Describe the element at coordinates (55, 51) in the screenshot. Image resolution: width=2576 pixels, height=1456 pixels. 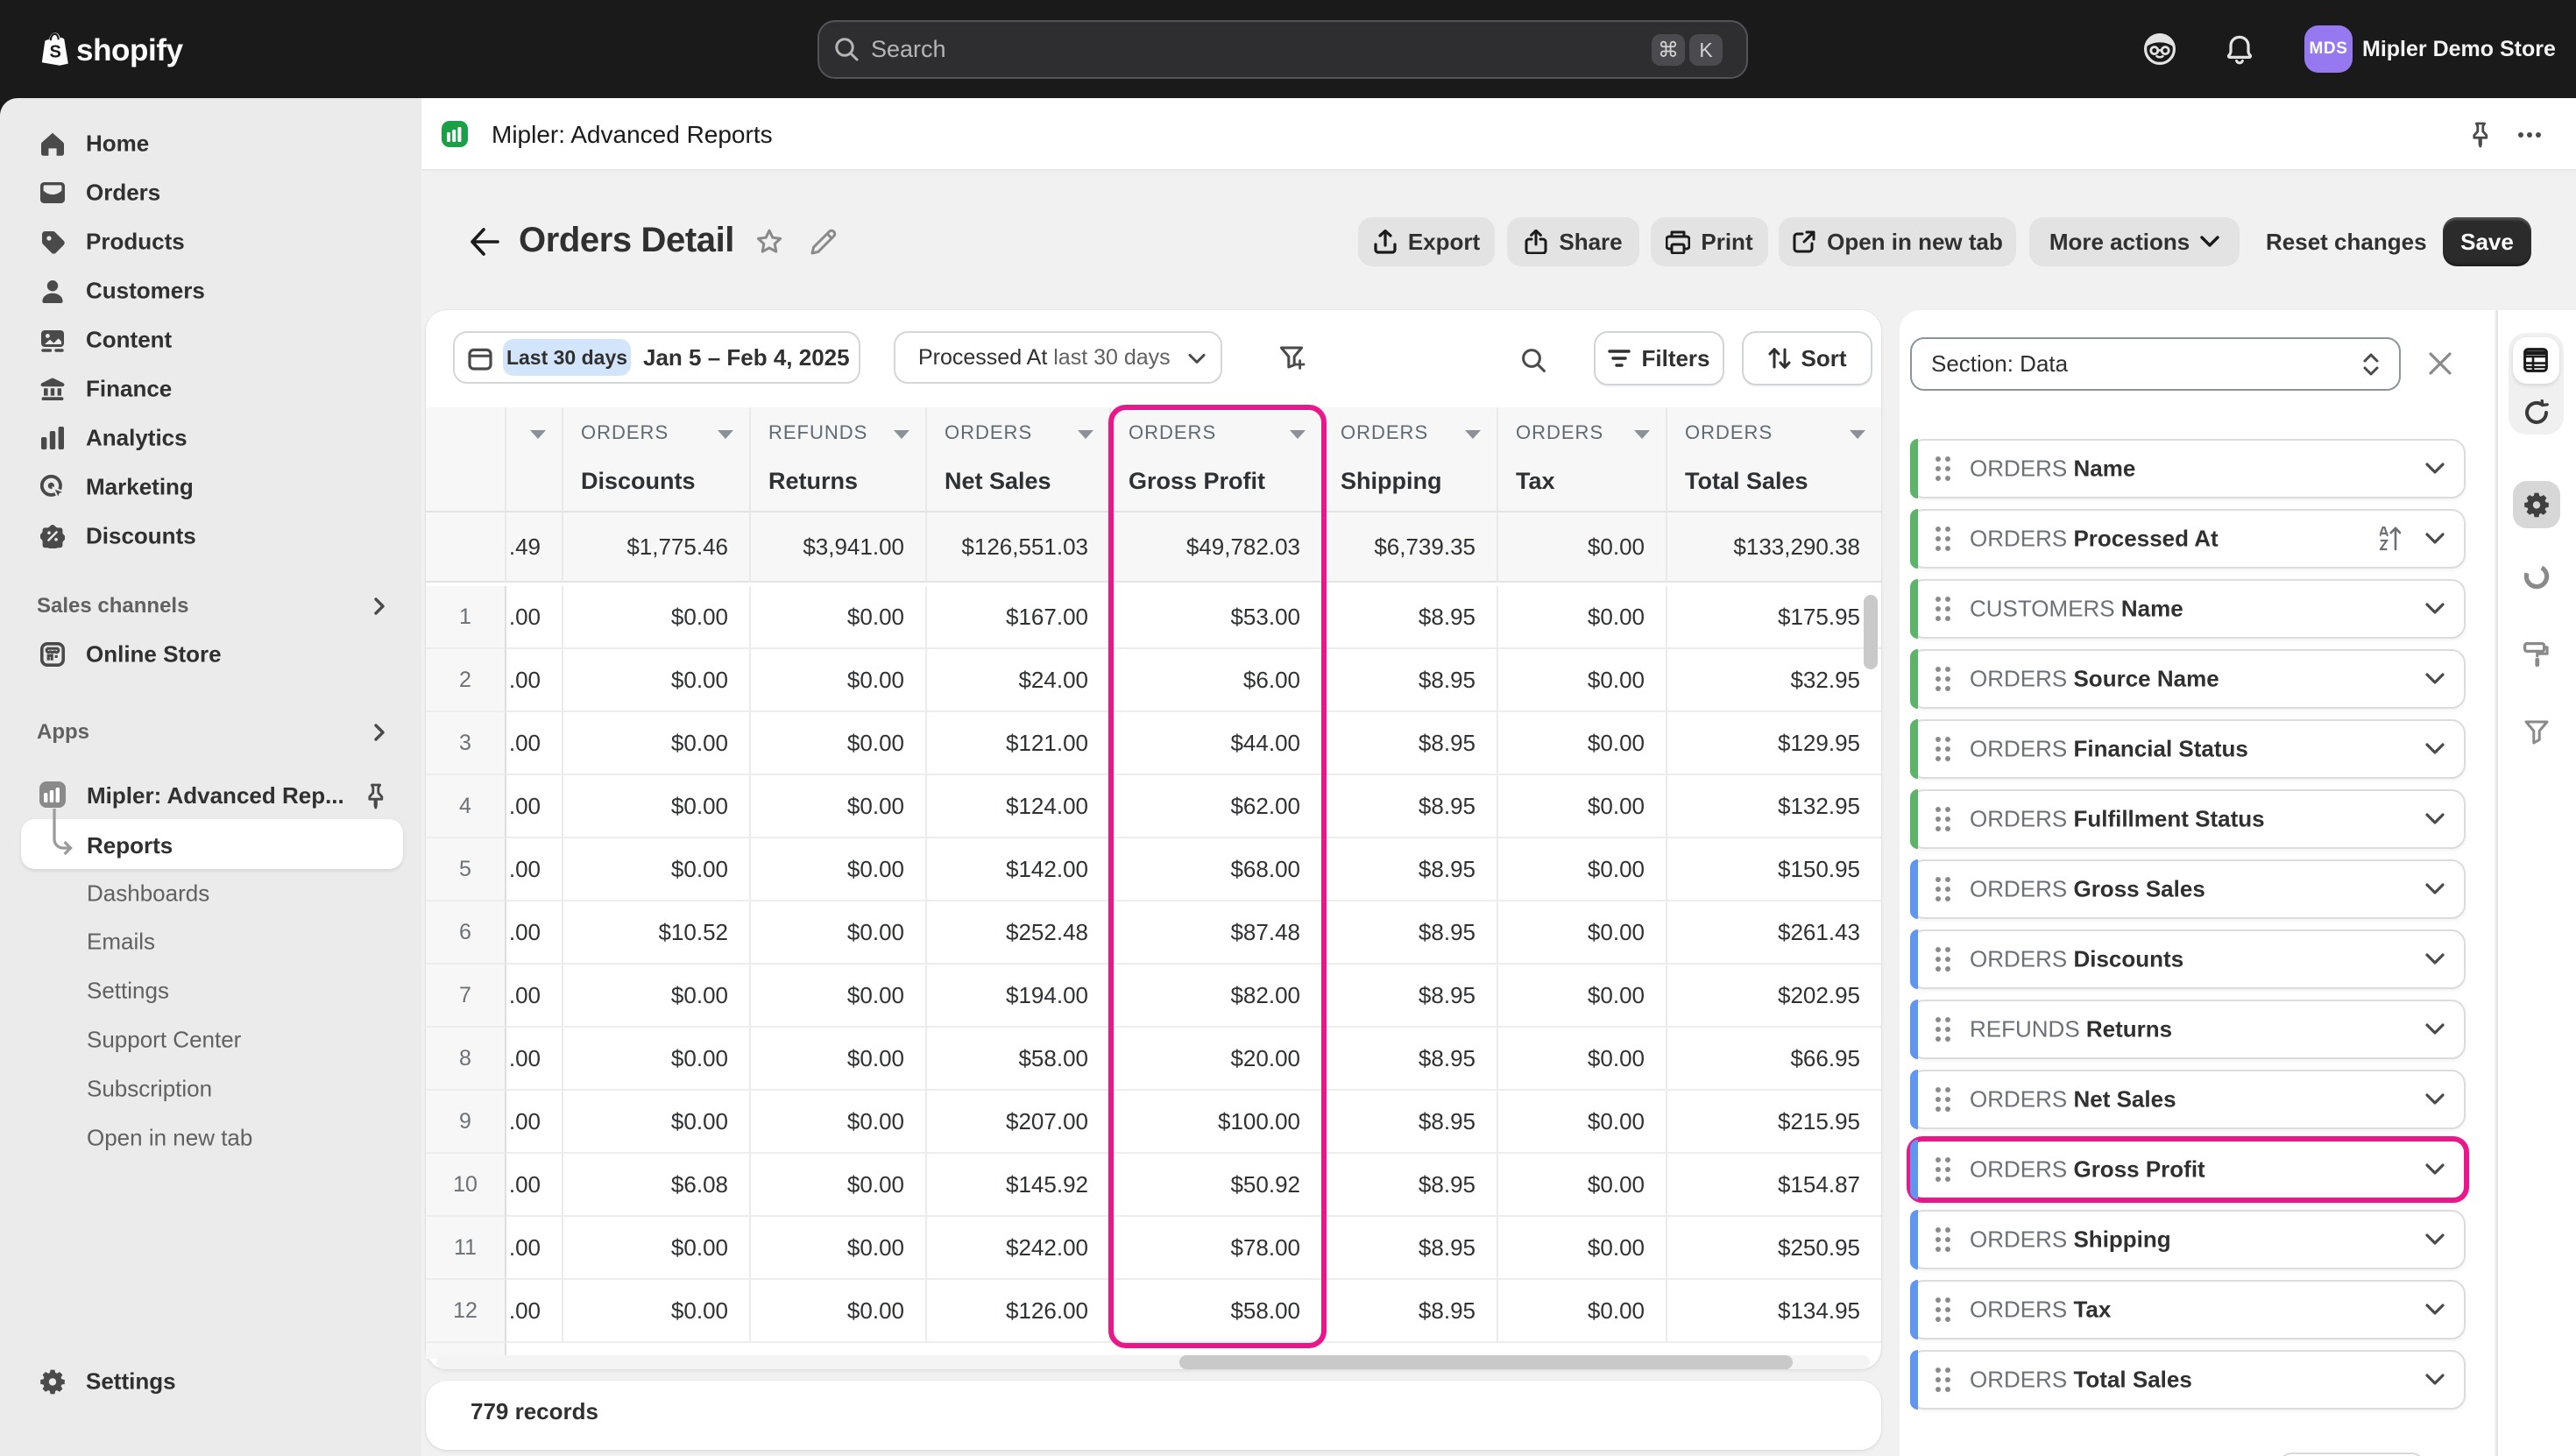
I see `svg-text: S` at that location.